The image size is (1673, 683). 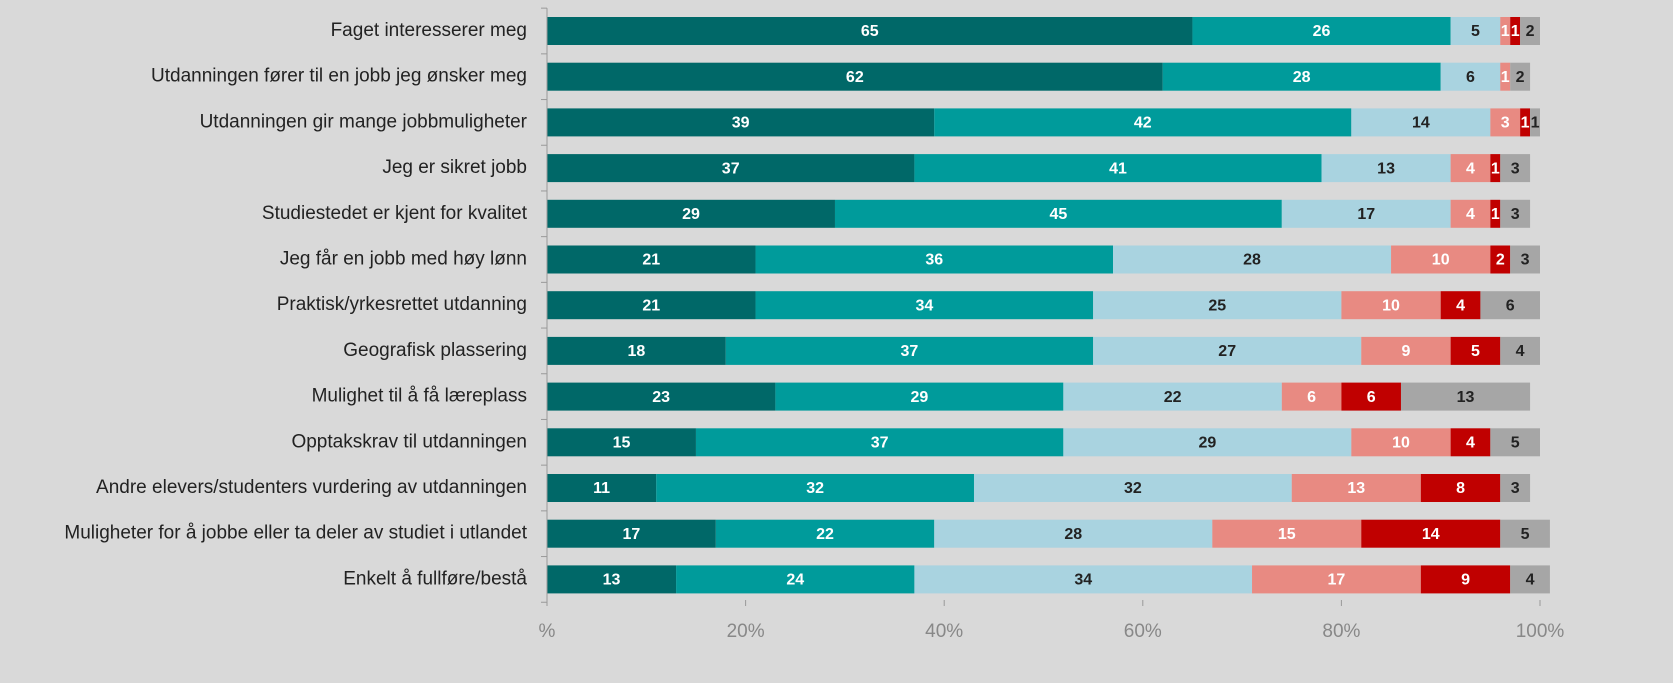 I want to click on x-tick-label: 60%, so click(x=1143, y=631).